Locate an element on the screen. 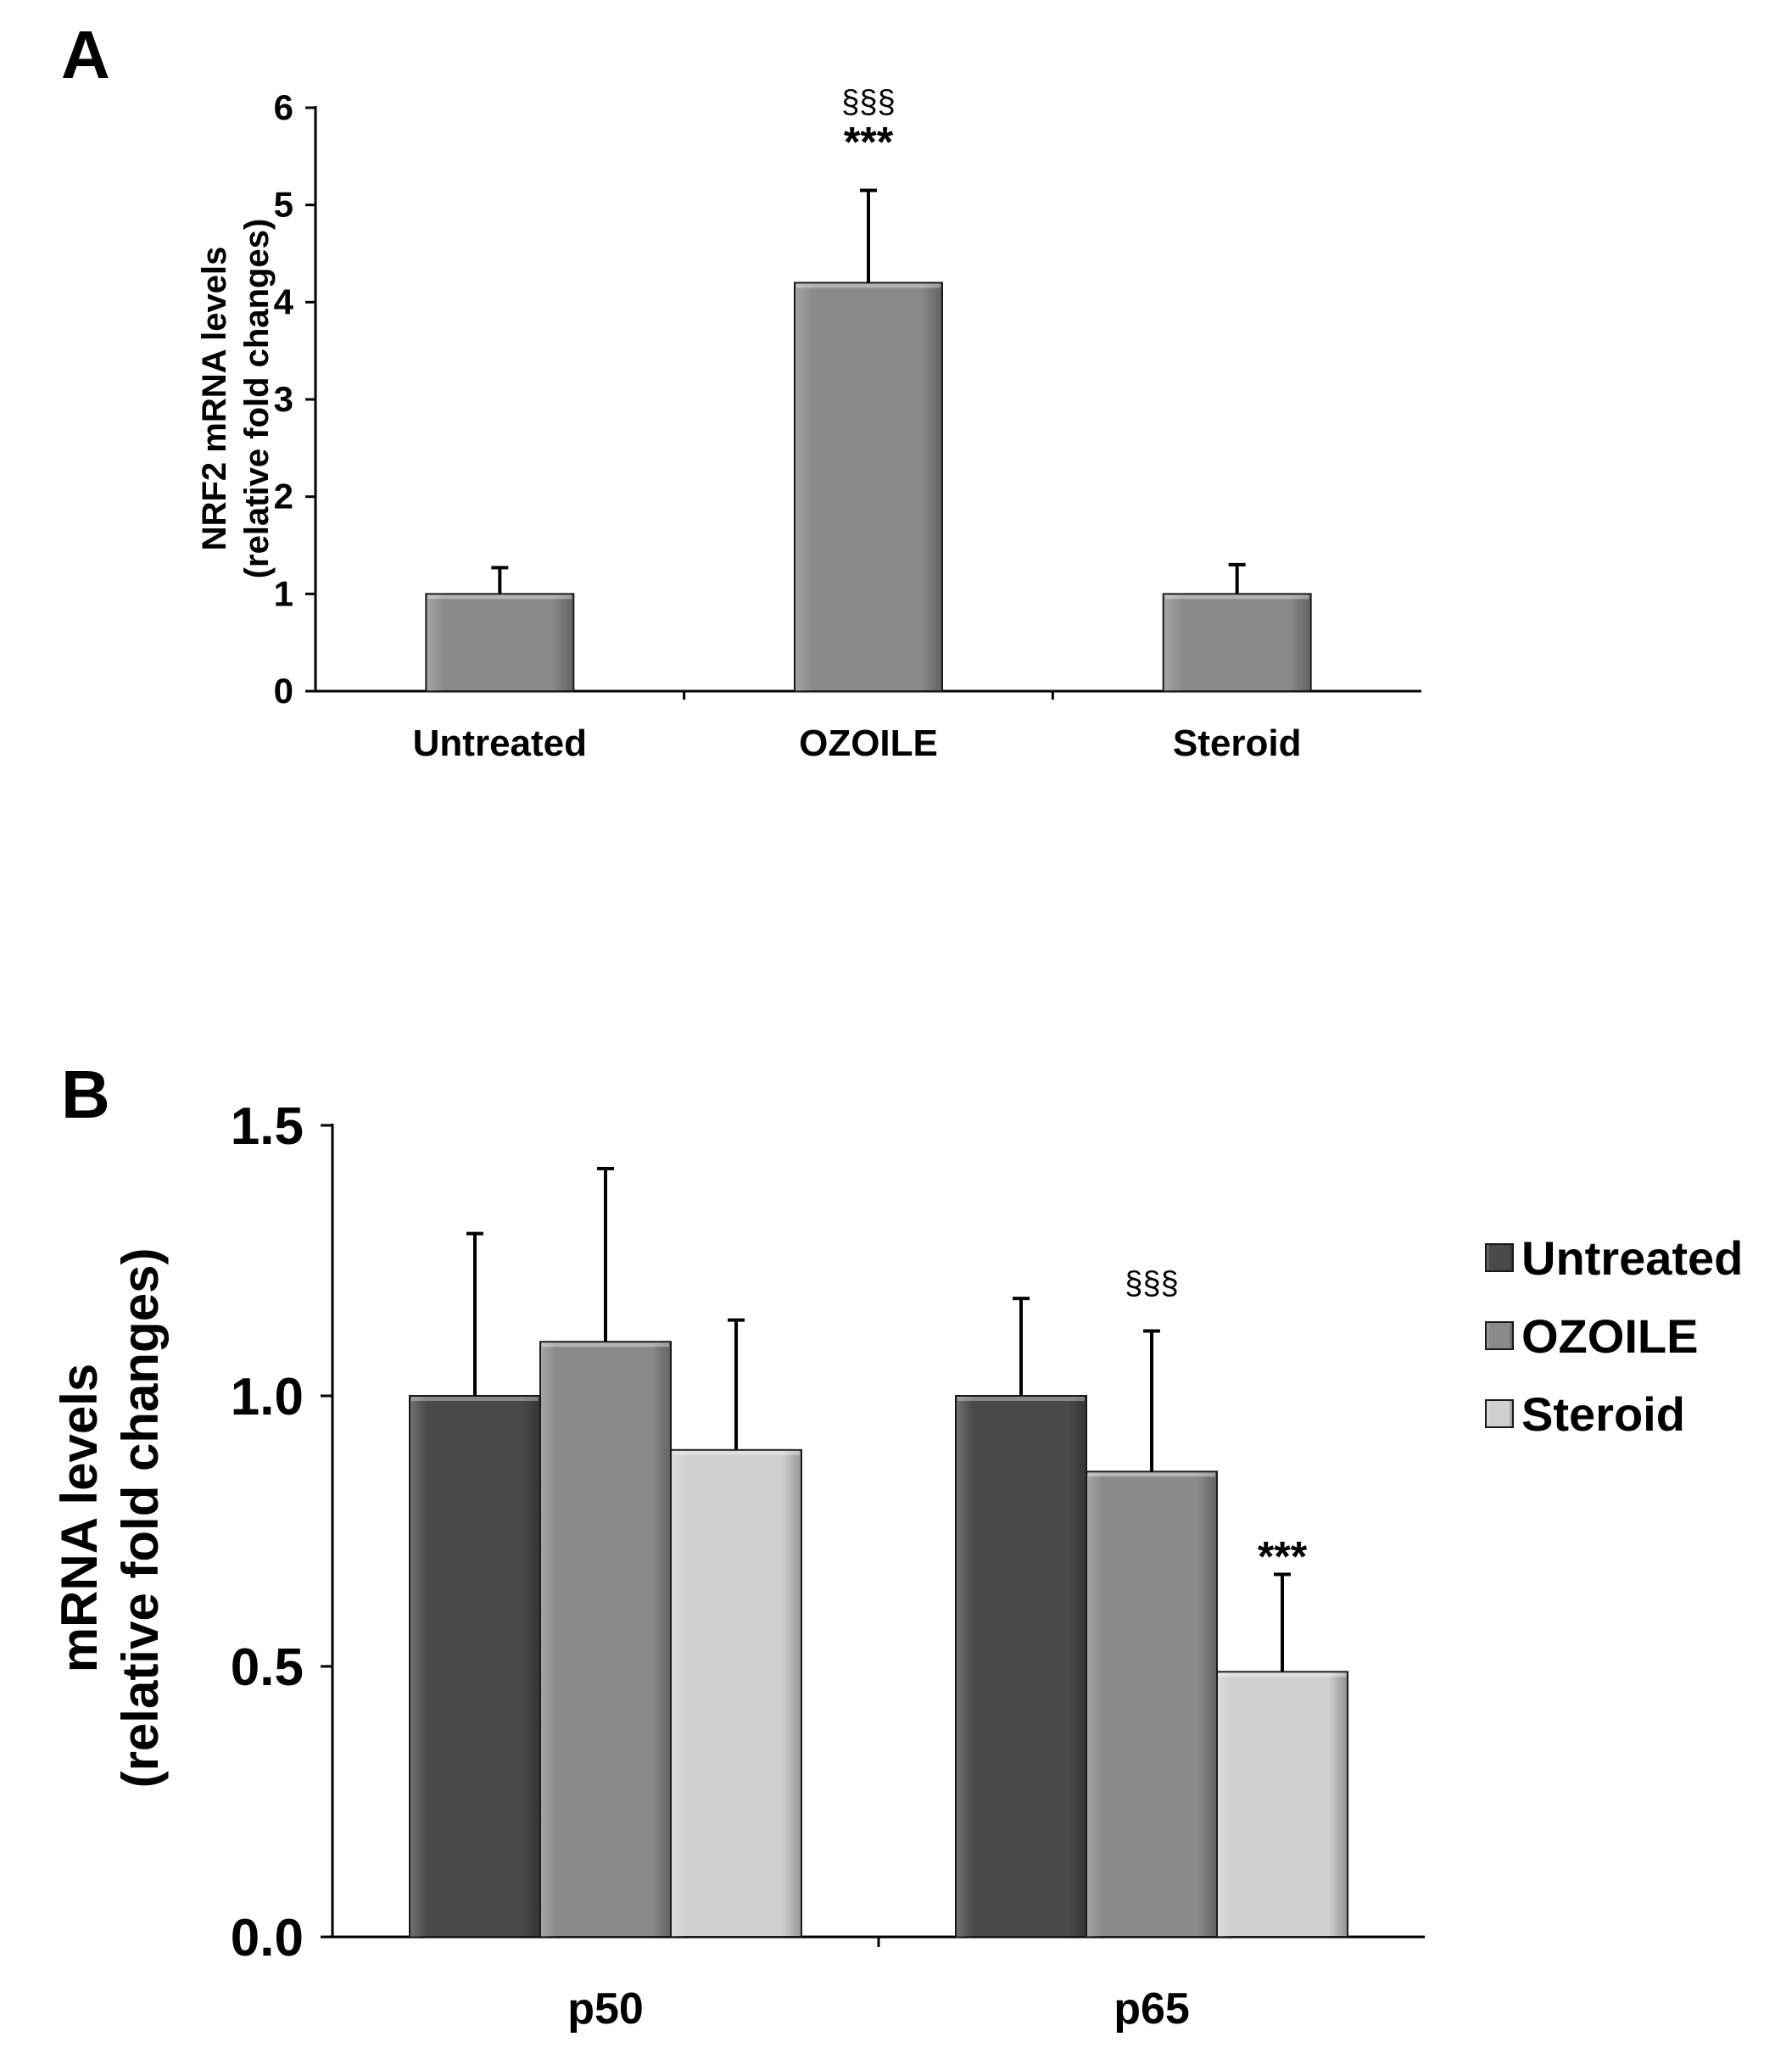 The image size is (1792, 2048). panel-b-y-tick-label: 0.0 is located at coordinates (267, 1938).